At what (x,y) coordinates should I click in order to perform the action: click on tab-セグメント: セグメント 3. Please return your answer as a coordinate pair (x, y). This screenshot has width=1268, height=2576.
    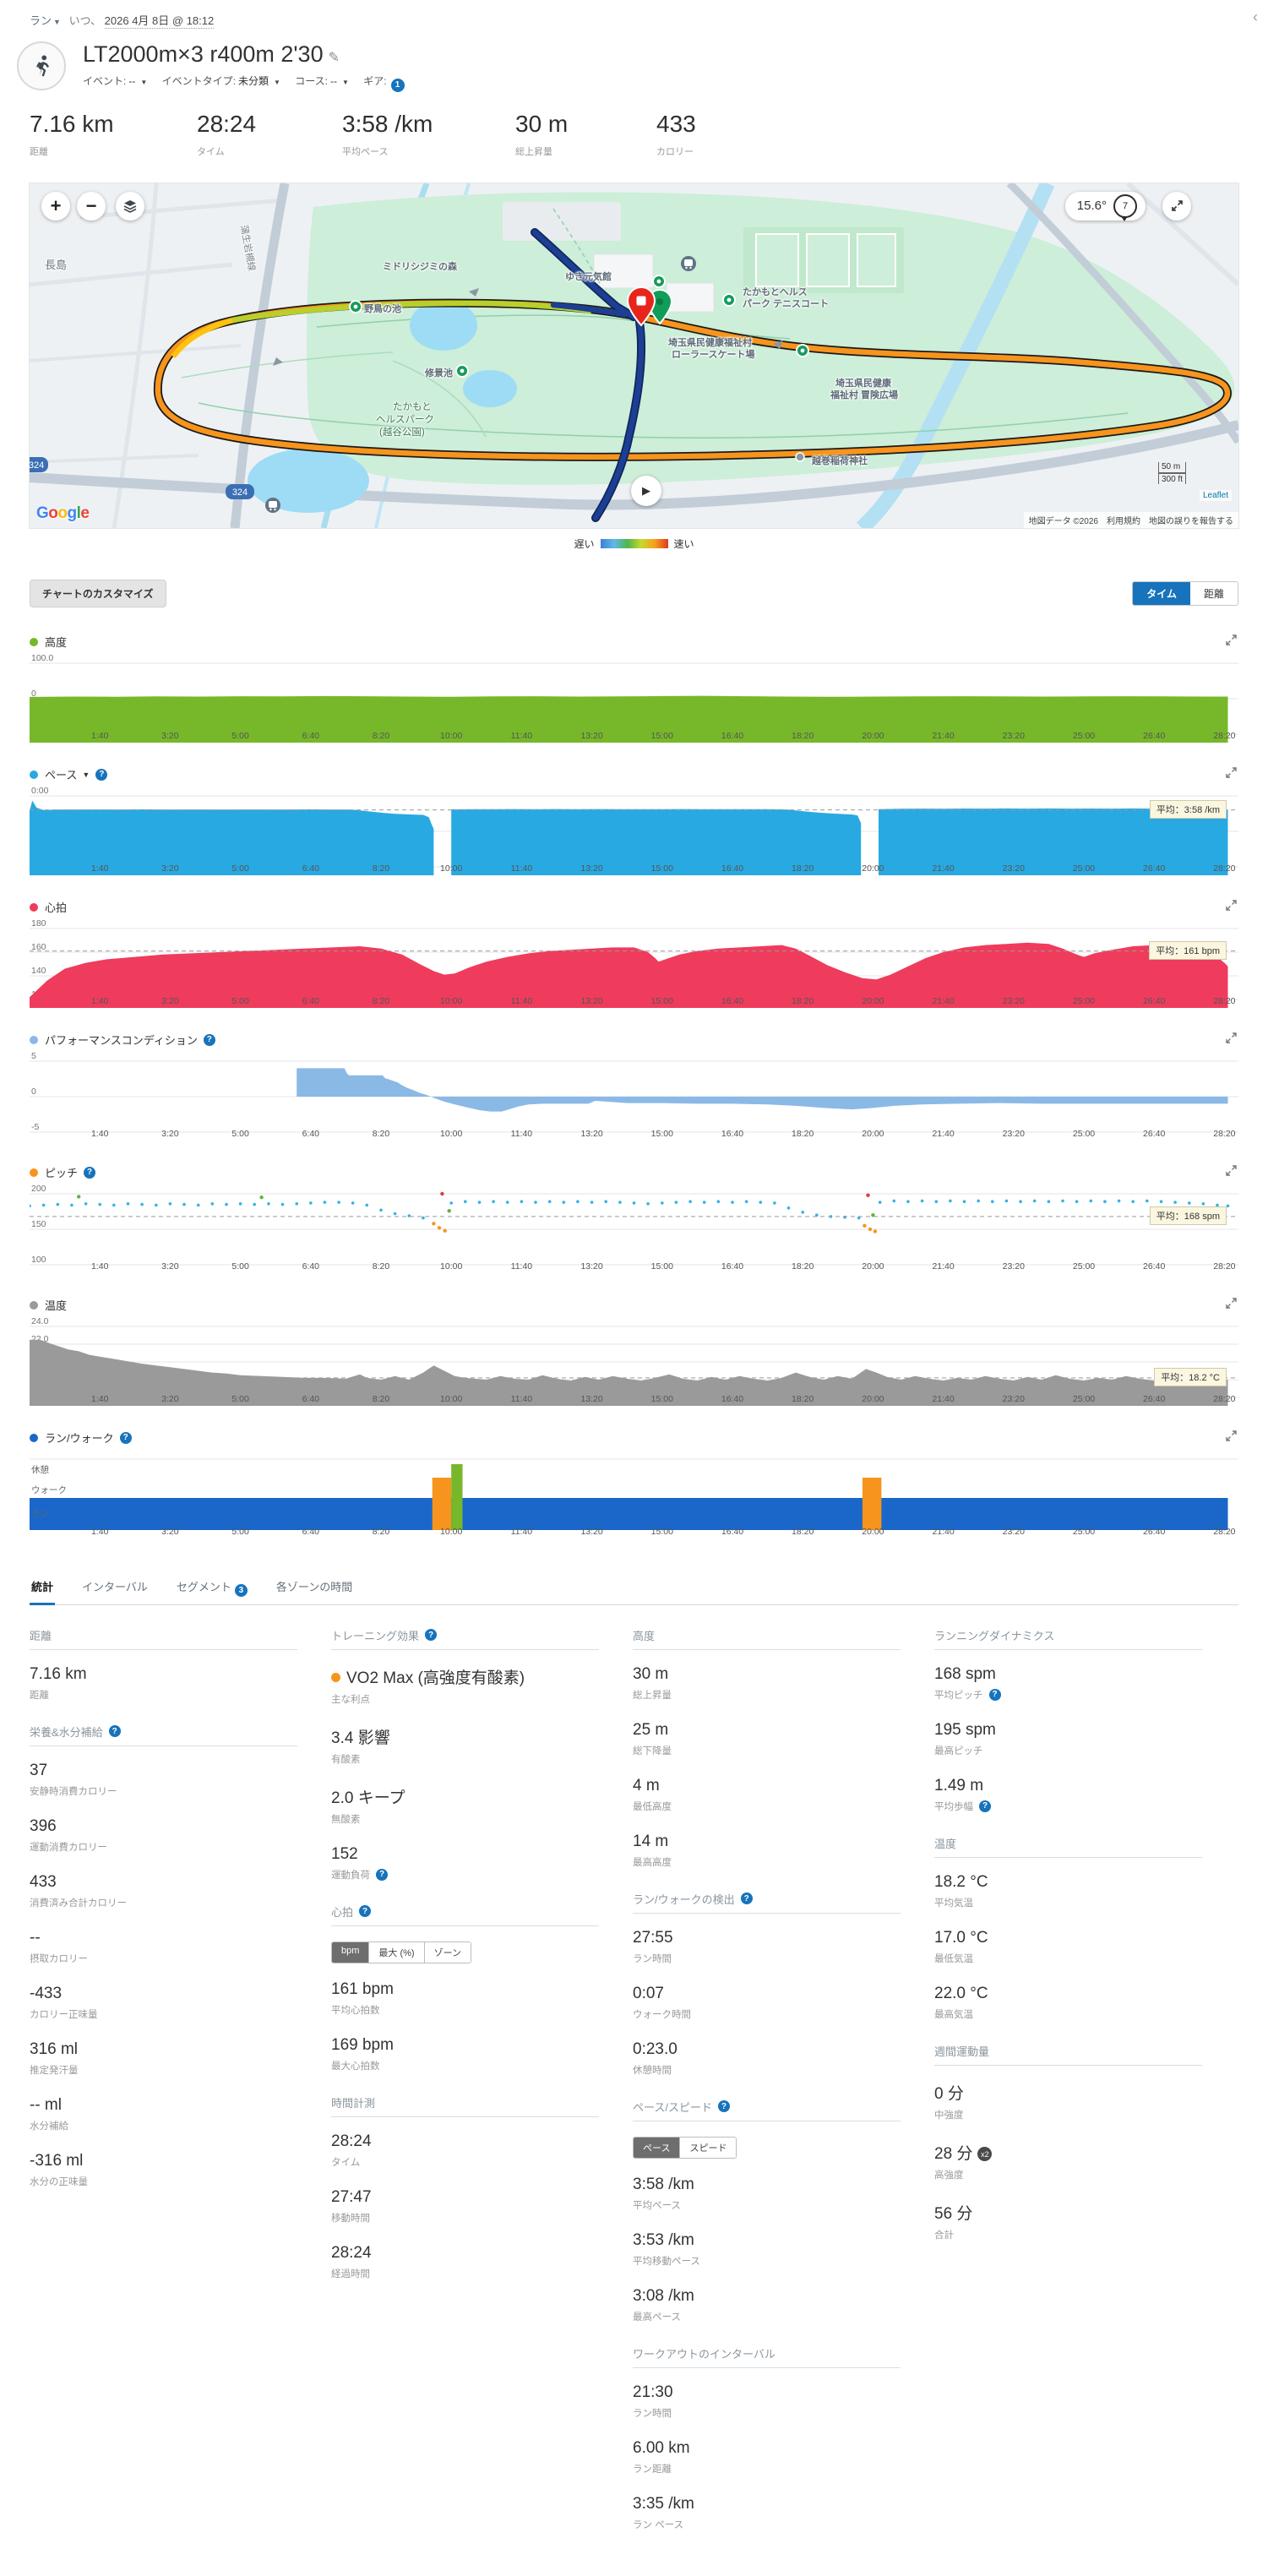
    Looking at the image, I should click on (212, 1591).